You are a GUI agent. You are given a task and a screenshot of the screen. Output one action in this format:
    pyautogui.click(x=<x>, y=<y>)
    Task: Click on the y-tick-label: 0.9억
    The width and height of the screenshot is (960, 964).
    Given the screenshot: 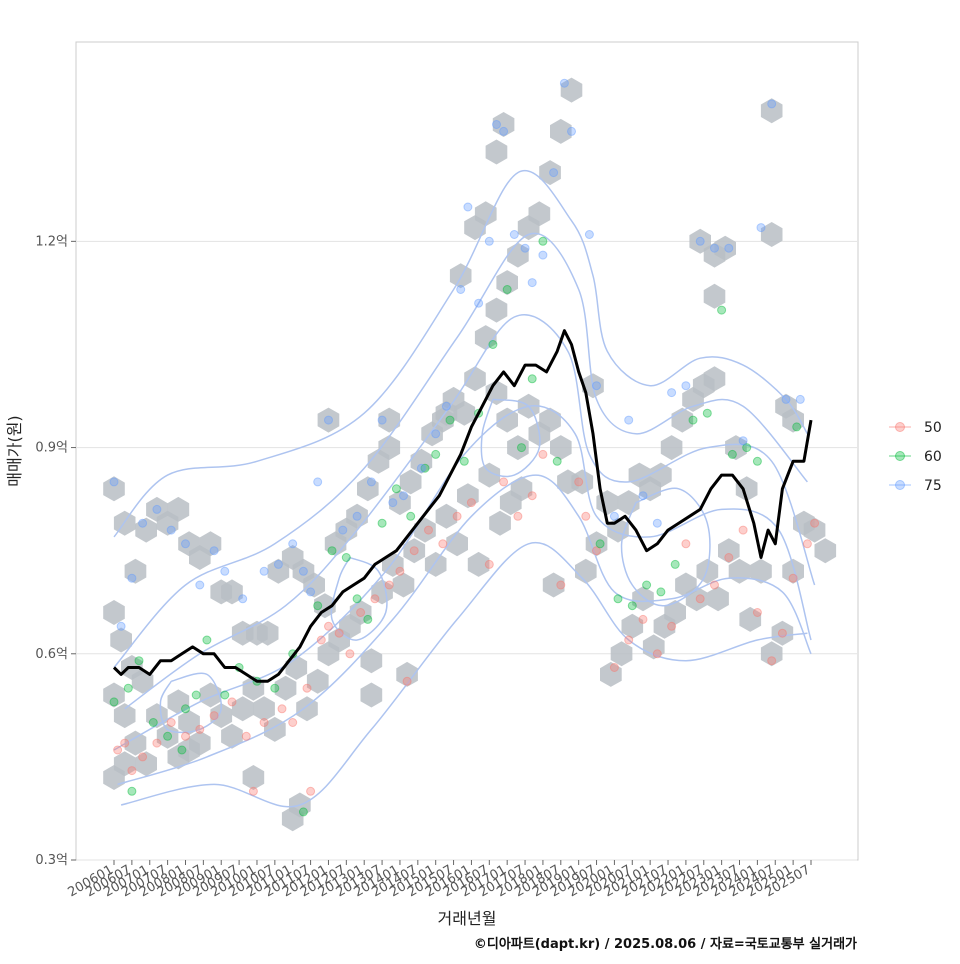 What is the action you would take?
    pyautogui.click(x=51, y=448)
    